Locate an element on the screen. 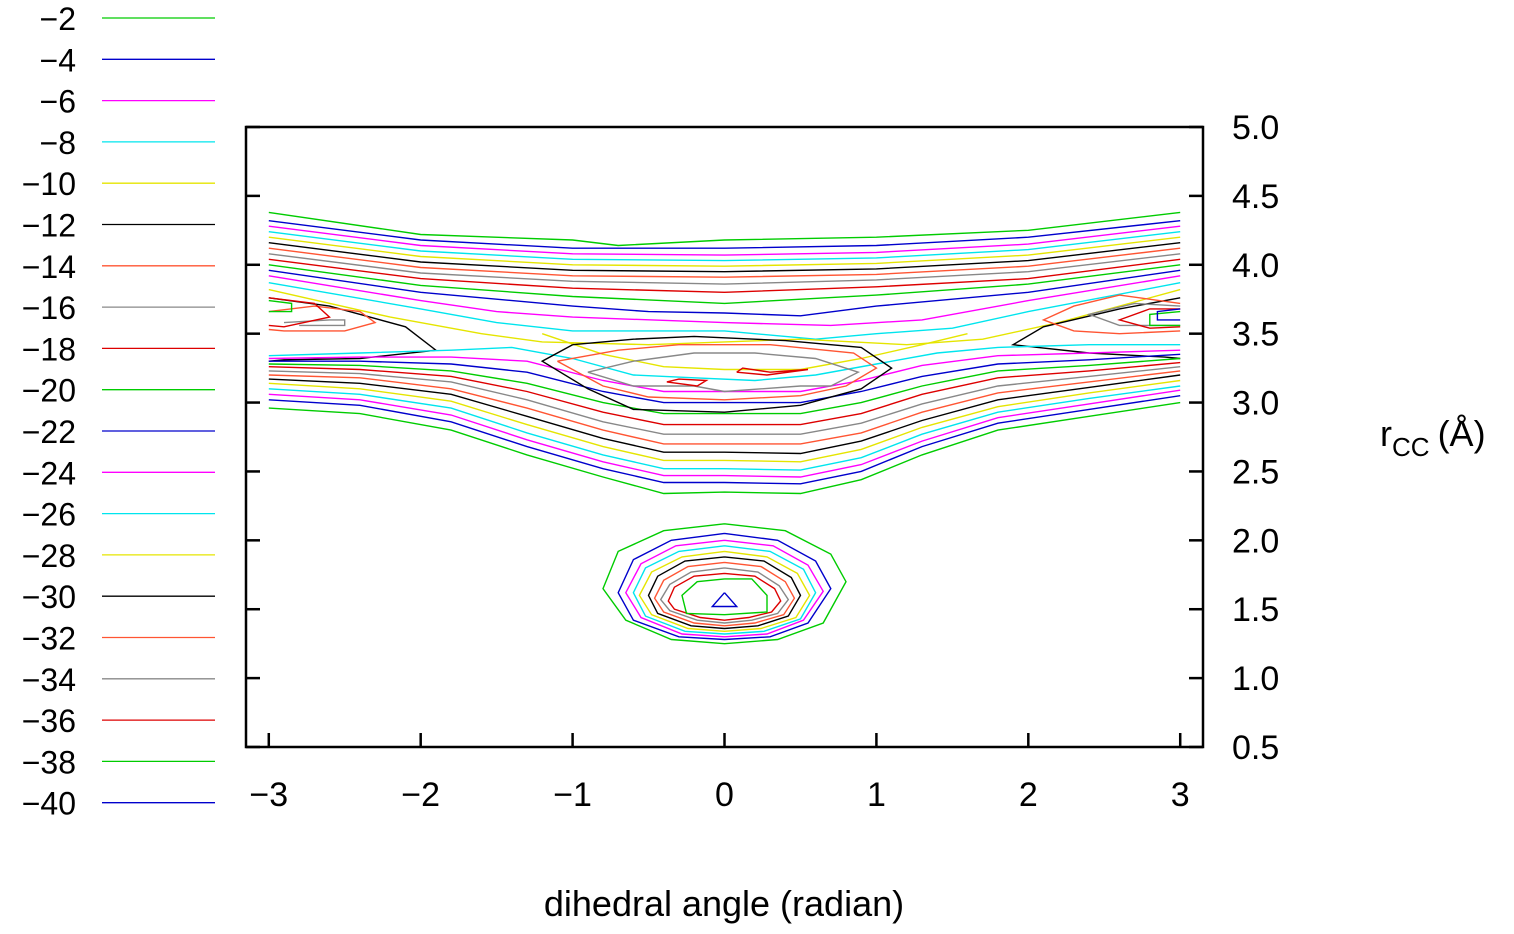 The width and height of the screenshot is (1514, 934). legend-label: −28 is located at coordinates (49, 556).